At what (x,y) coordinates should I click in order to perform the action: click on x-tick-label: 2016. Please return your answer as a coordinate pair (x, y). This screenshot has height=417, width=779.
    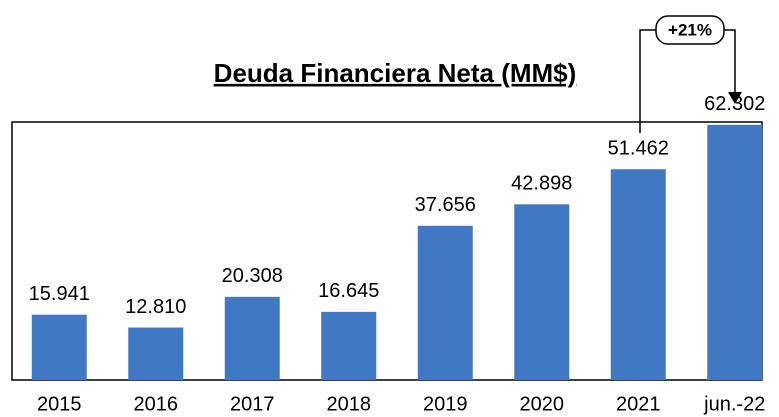
    Looking at the image, I should click on (156, 404).